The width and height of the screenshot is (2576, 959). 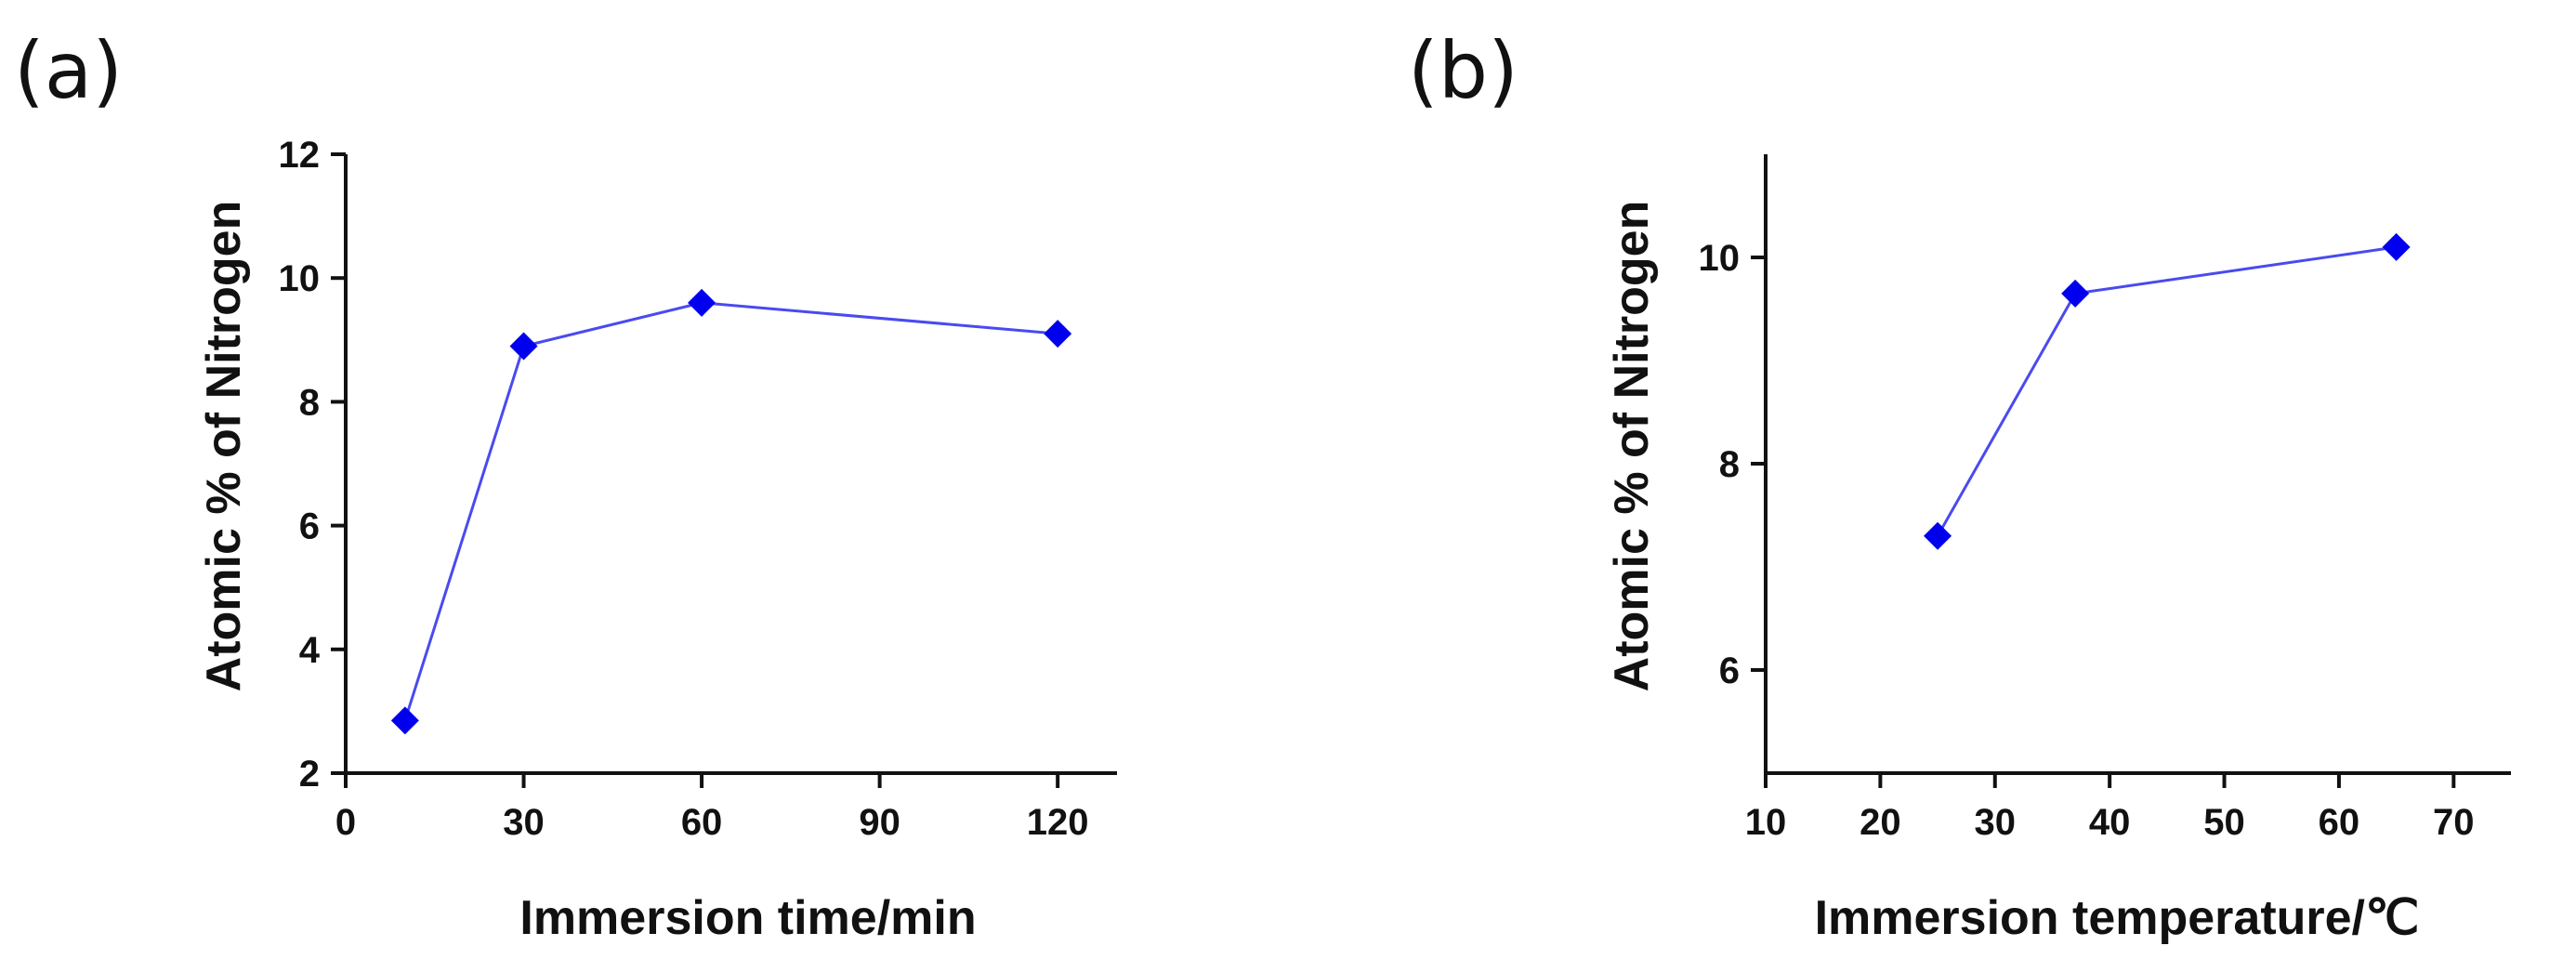 What do you see at coordinates (879, 822) in the screenshot?
I see `panel-a-x-tick-label: 90` at bounding box center [879, 822].